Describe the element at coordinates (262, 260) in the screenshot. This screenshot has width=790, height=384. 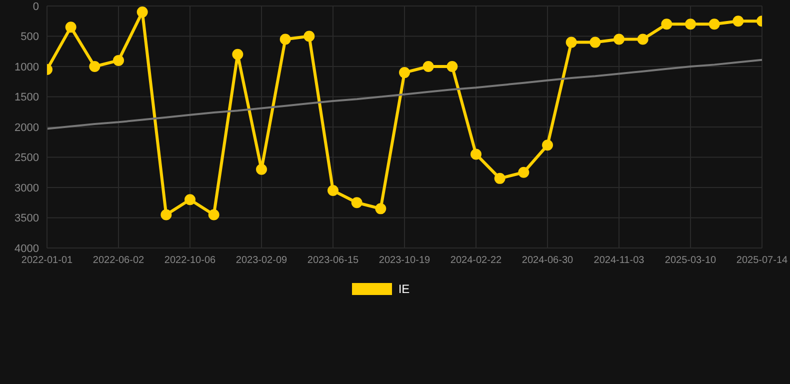
I see `x-tick-label: 2023-02-09` at that location.